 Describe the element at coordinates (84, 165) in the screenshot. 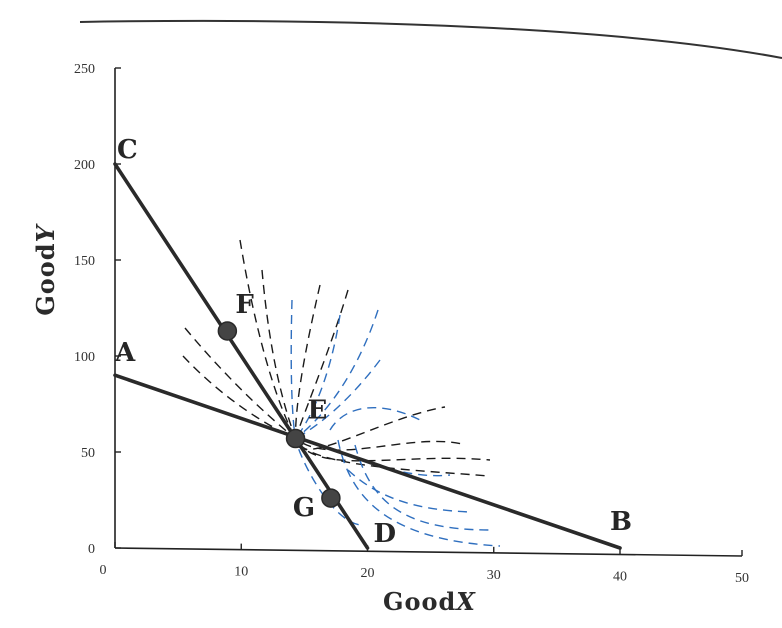

I see `y-tick-label: 200` at that location.